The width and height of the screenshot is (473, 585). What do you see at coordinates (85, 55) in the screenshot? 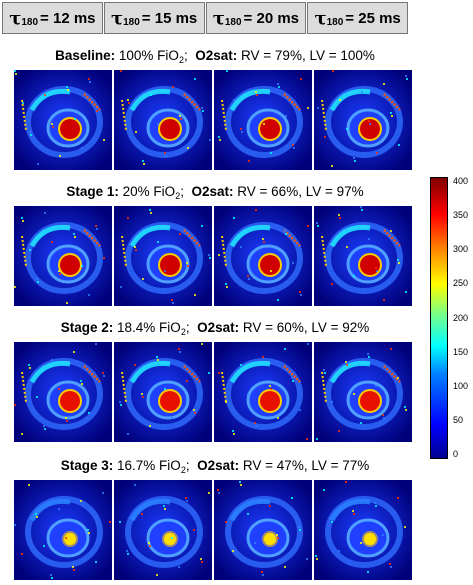
I see `stage-name: Baseline:` at bounding box center [85, 55].